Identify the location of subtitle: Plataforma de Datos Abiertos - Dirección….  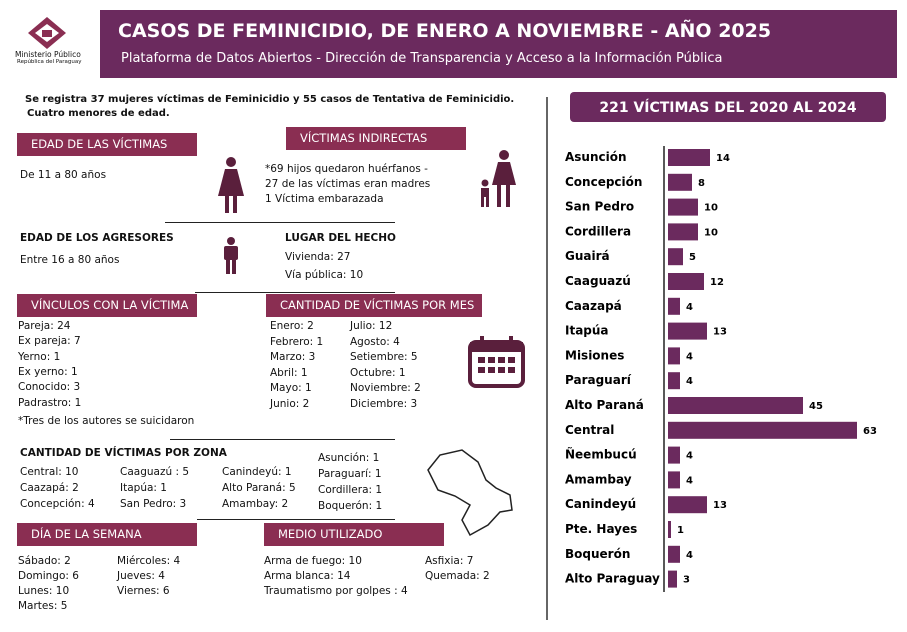
(422, 58).